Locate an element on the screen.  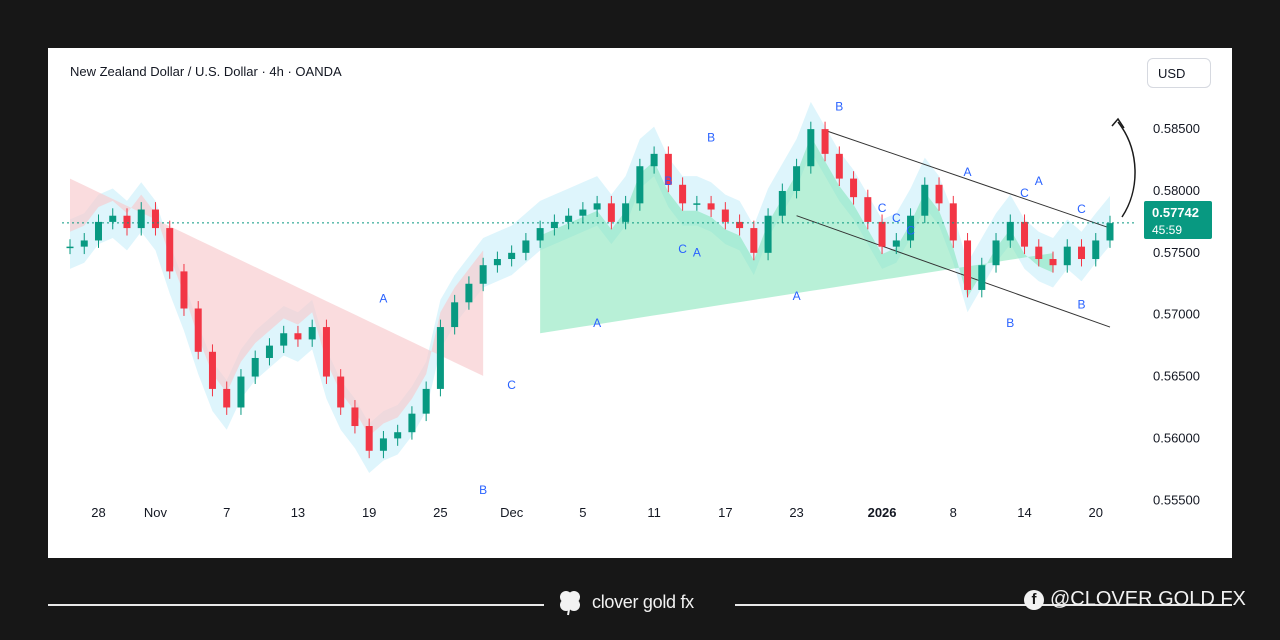
y-tick-label: 0.58500 is located at coordinates (1176, 128).